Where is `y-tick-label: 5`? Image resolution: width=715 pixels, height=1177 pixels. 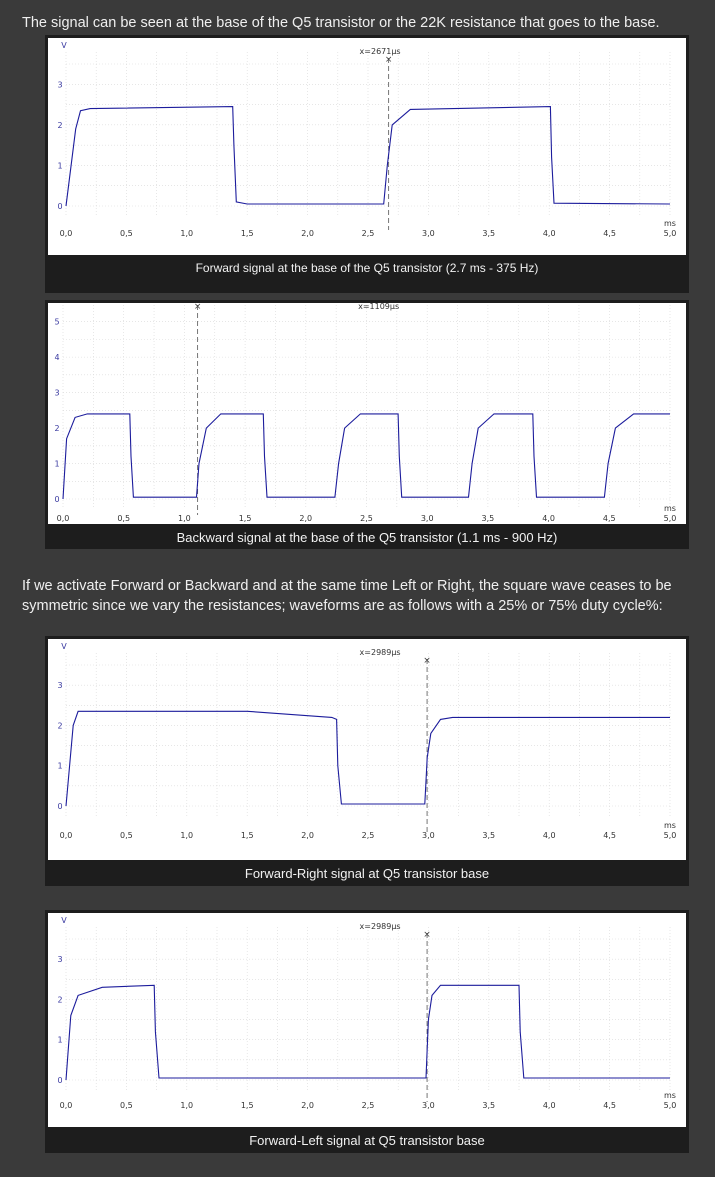 y-tick-label: 5 is located at coordinates (56, 322).